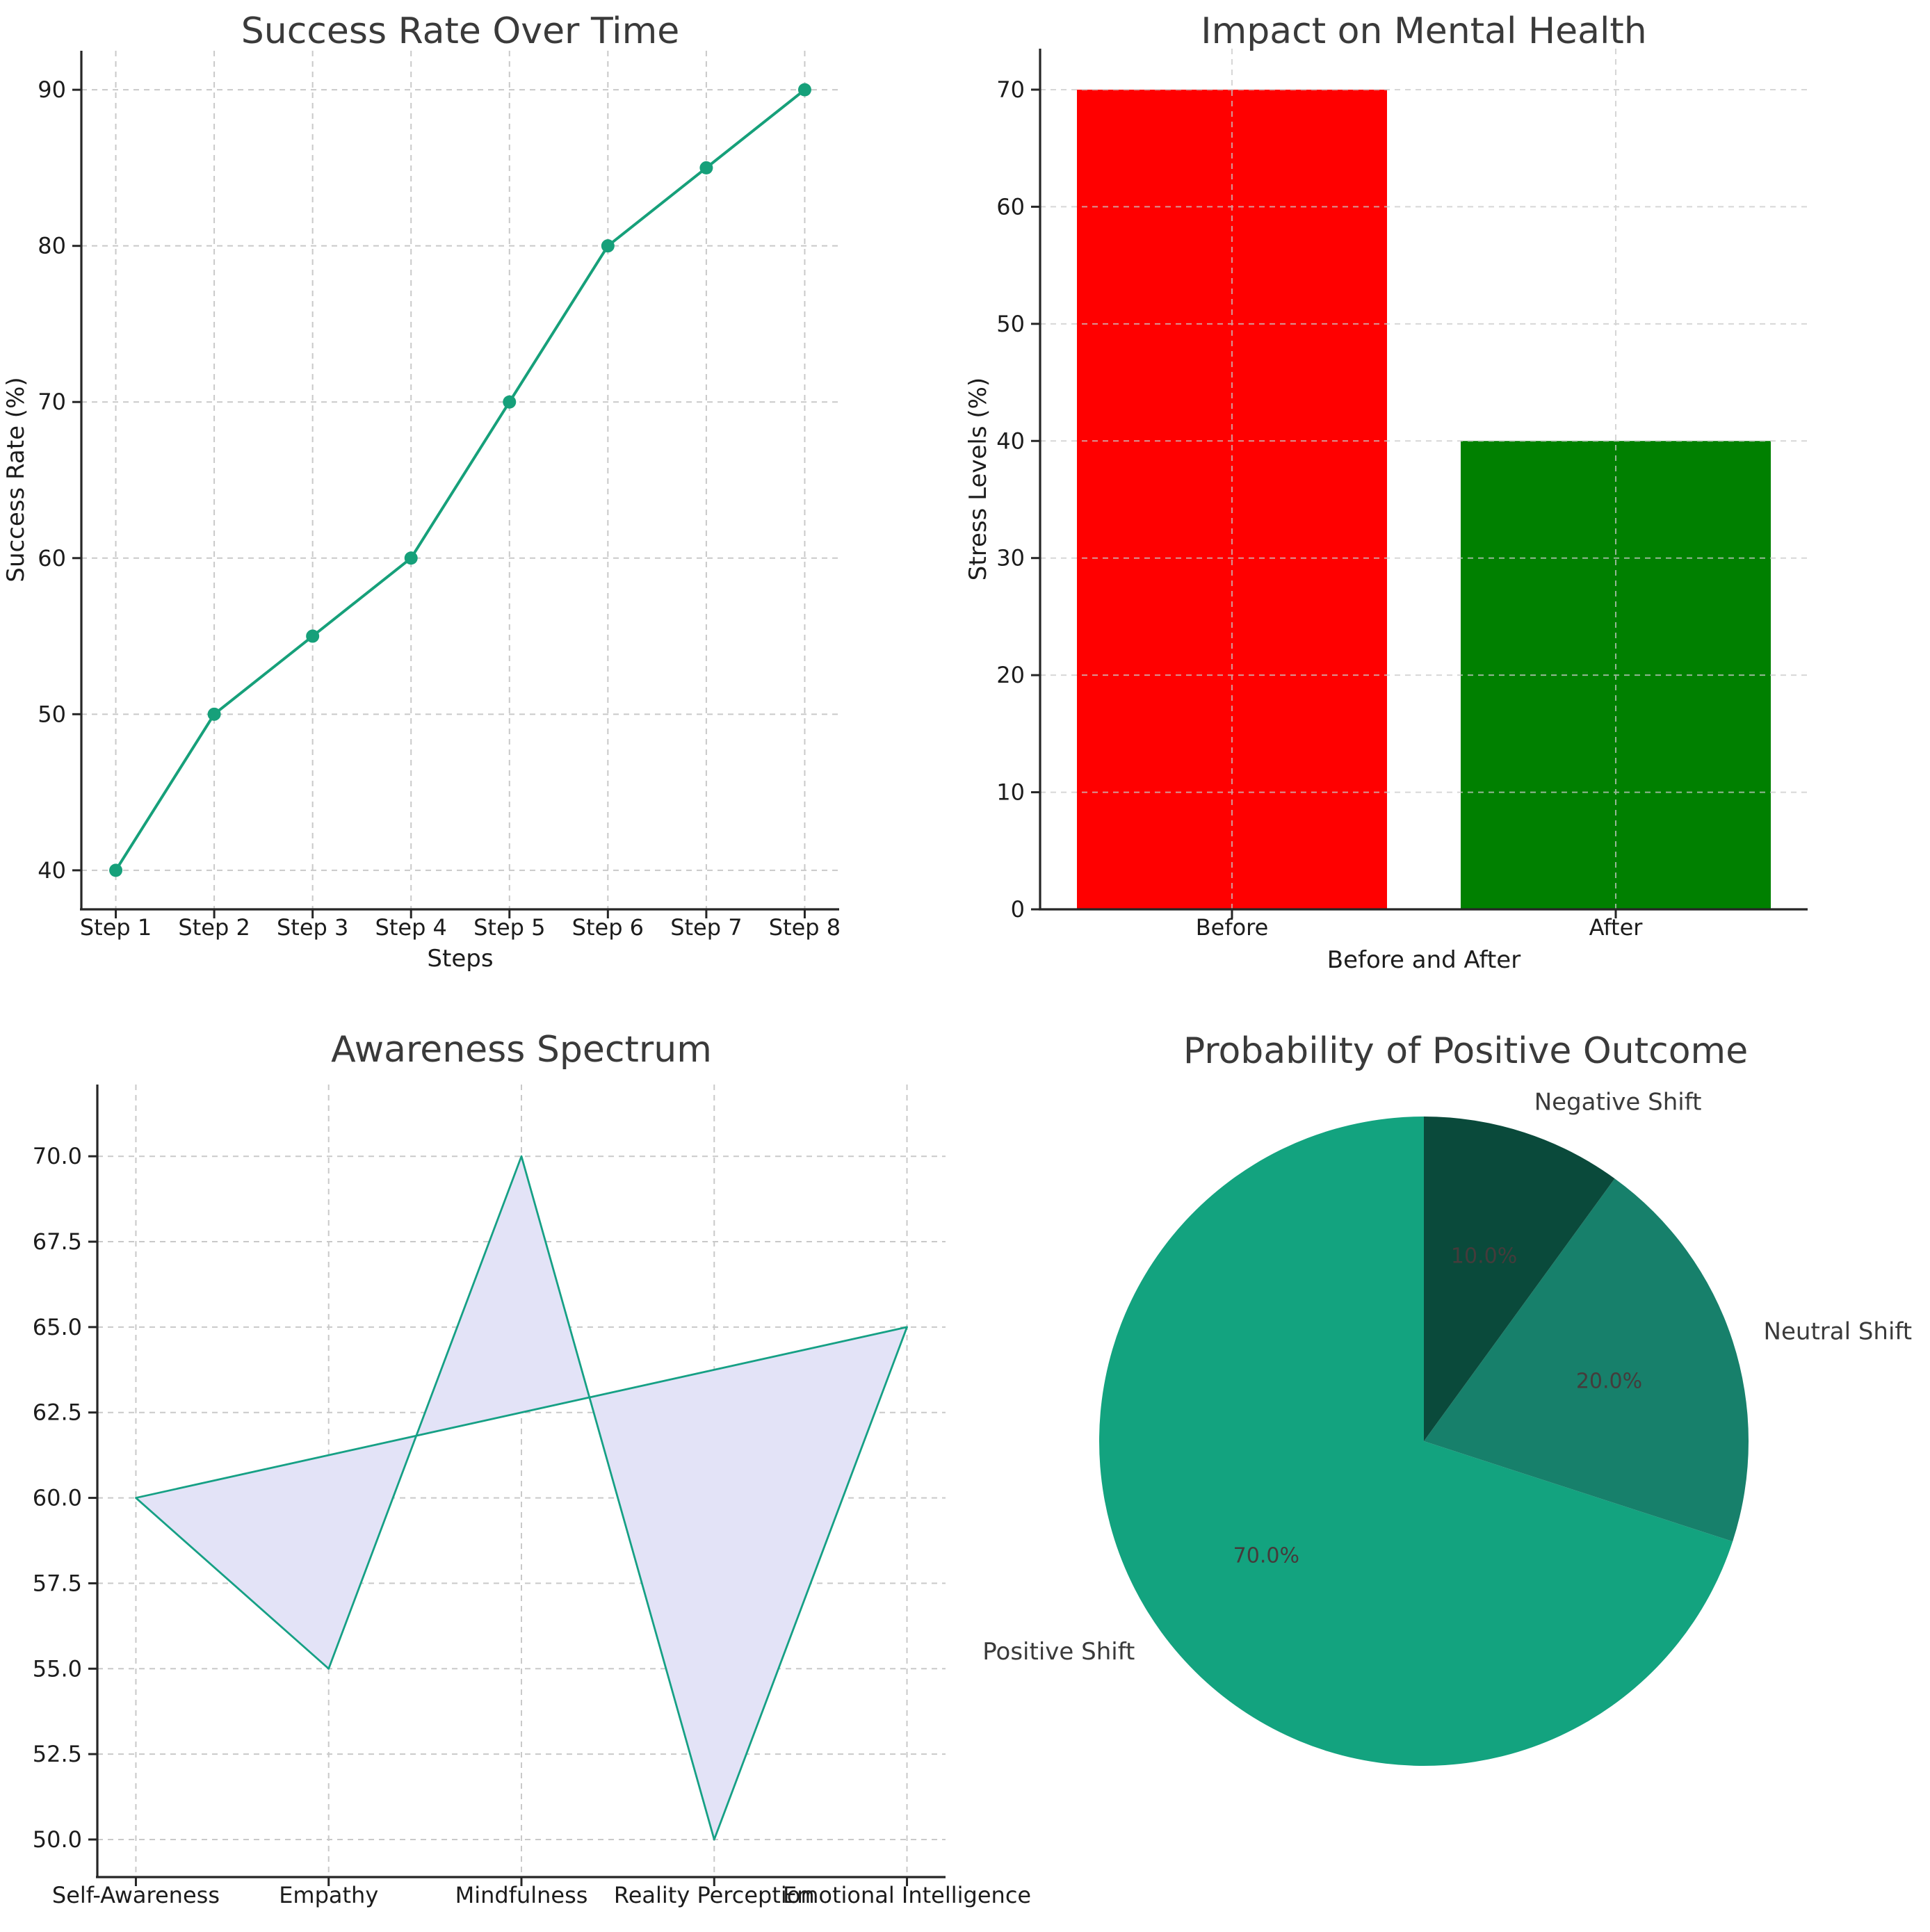 The width and height of the screenshot is (1930, 1932). Describe the element at coordinates (1618, 1102) in the screenshot. I see `pie-slice-label: Negative Shift` at that location.